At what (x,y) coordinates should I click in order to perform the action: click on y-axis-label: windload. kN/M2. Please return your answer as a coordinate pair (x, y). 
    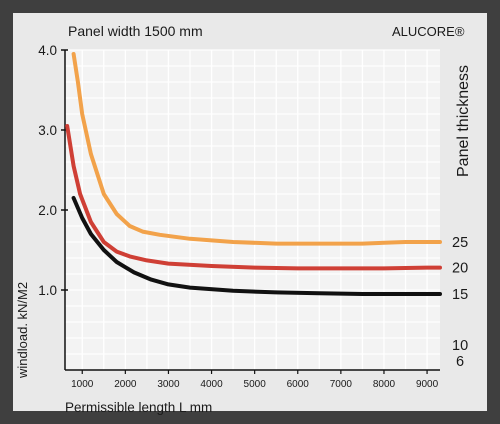
    Looking at the image, I should click on (22, 330).